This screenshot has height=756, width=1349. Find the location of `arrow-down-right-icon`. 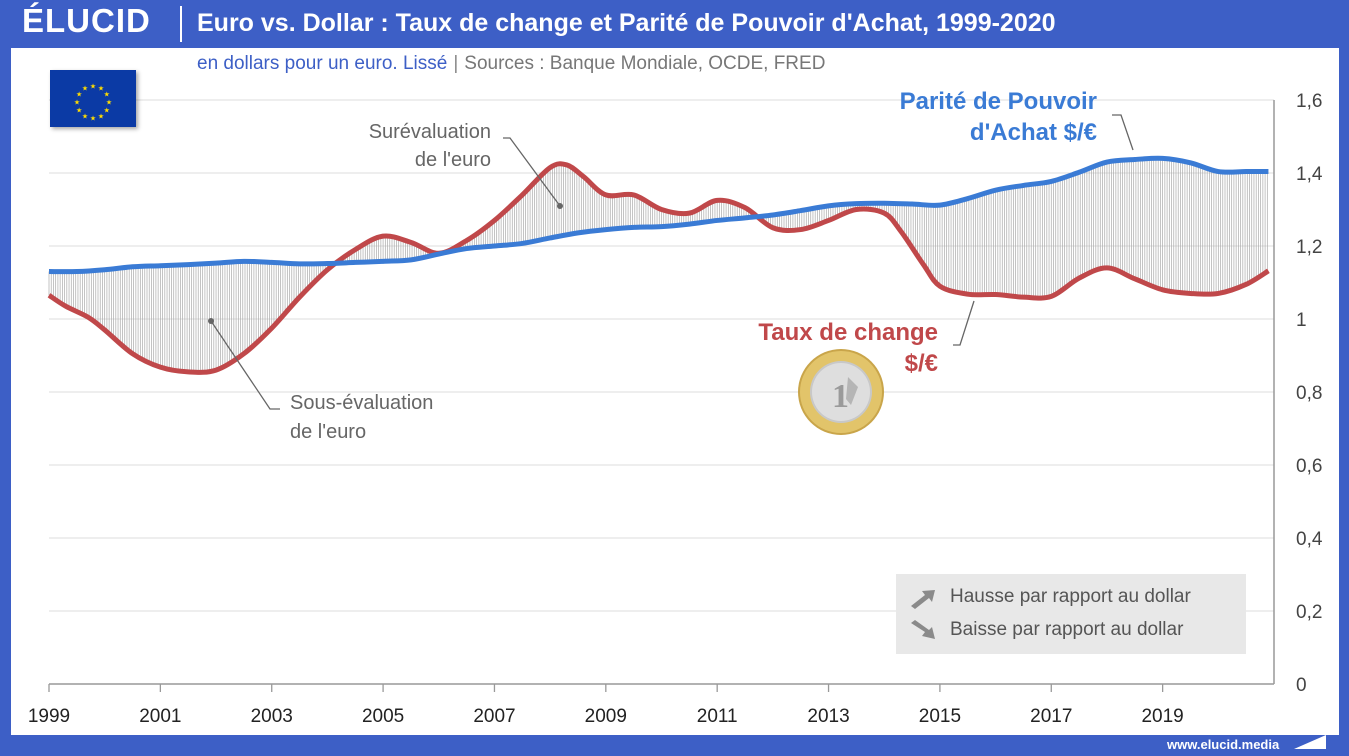

arrow-down-right-icon is located at coordinates (923, 629).